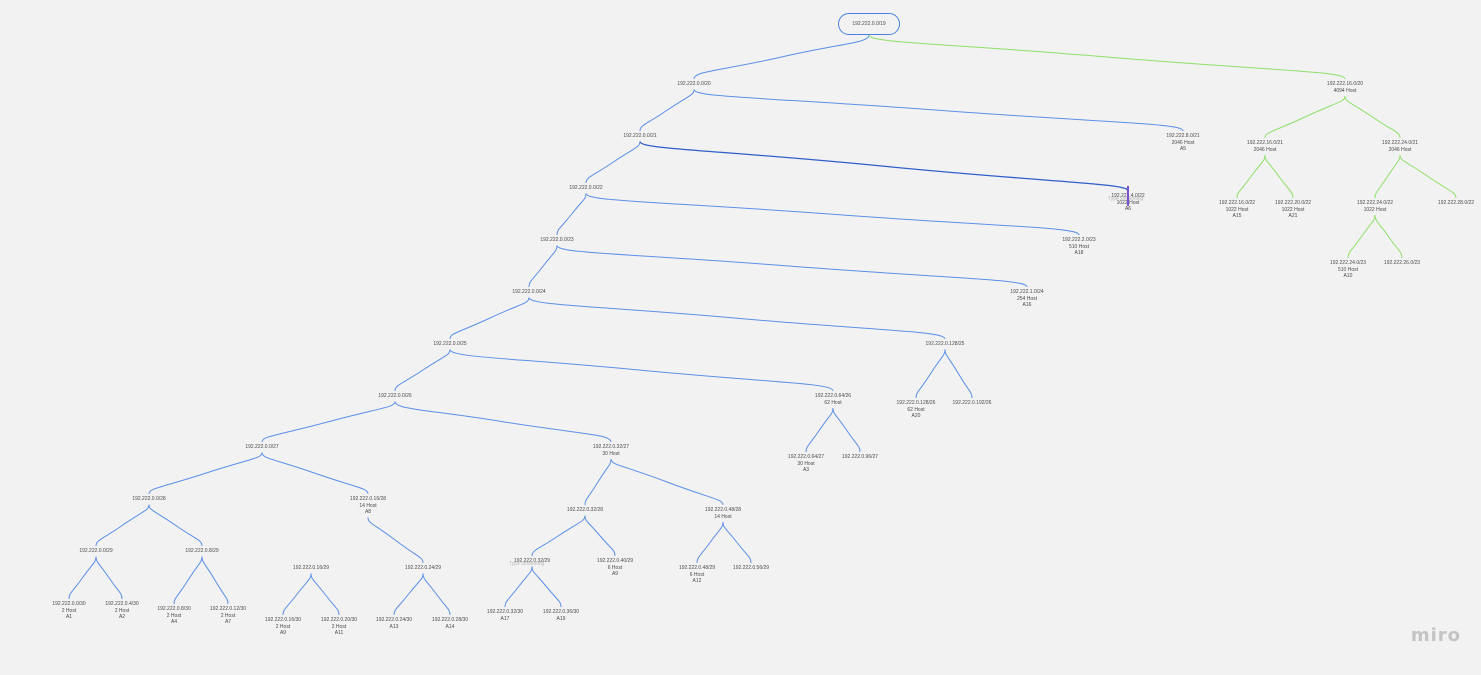  I want to click on subnet-detail: 62 Host, so click(833, 402).